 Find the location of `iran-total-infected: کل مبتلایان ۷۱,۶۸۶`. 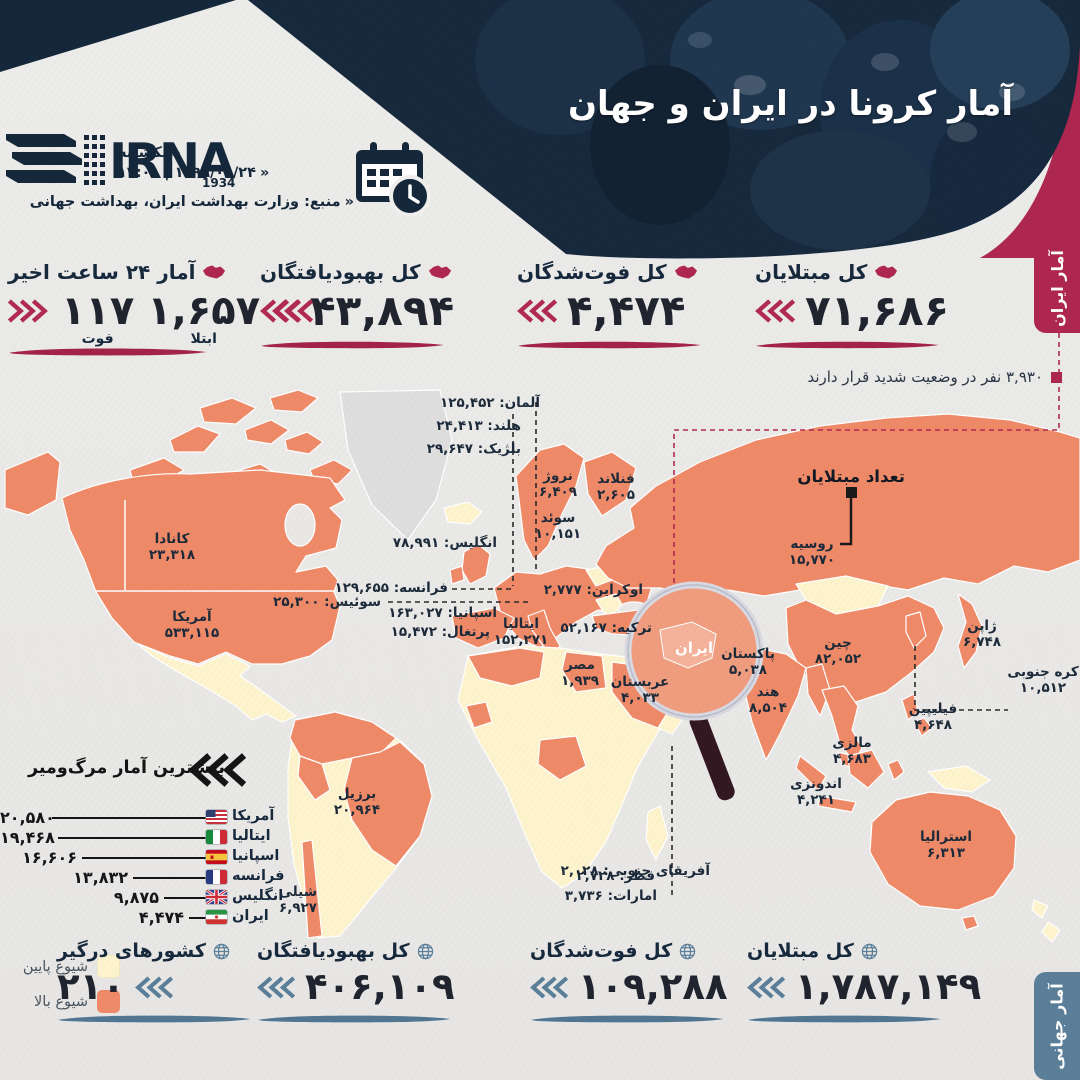

iran-total-infected: کل مبتلایان ۷۱,۶۸۶ is located at coordinates (882, 305).